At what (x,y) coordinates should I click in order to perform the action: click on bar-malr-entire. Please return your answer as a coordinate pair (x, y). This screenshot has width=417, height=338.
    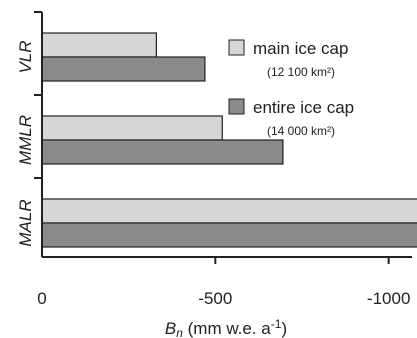
    Looking at the image, I should click on (229, 235).